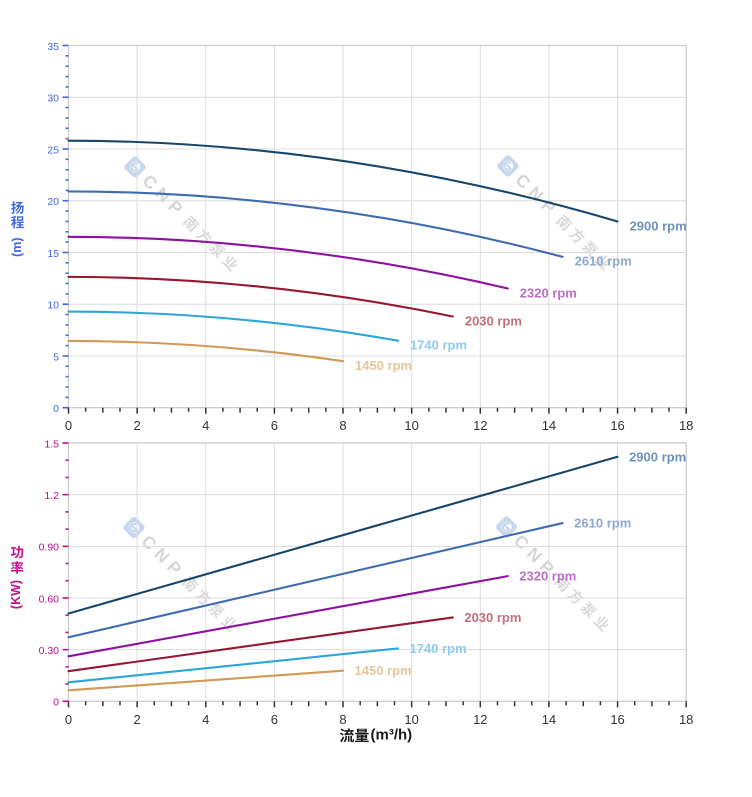 This screenshot has height=797, width=752. What do you see at coordinates (17, 246) in the screenshot?
I see `svg-text: (m)` at bounding box center [17, 246].